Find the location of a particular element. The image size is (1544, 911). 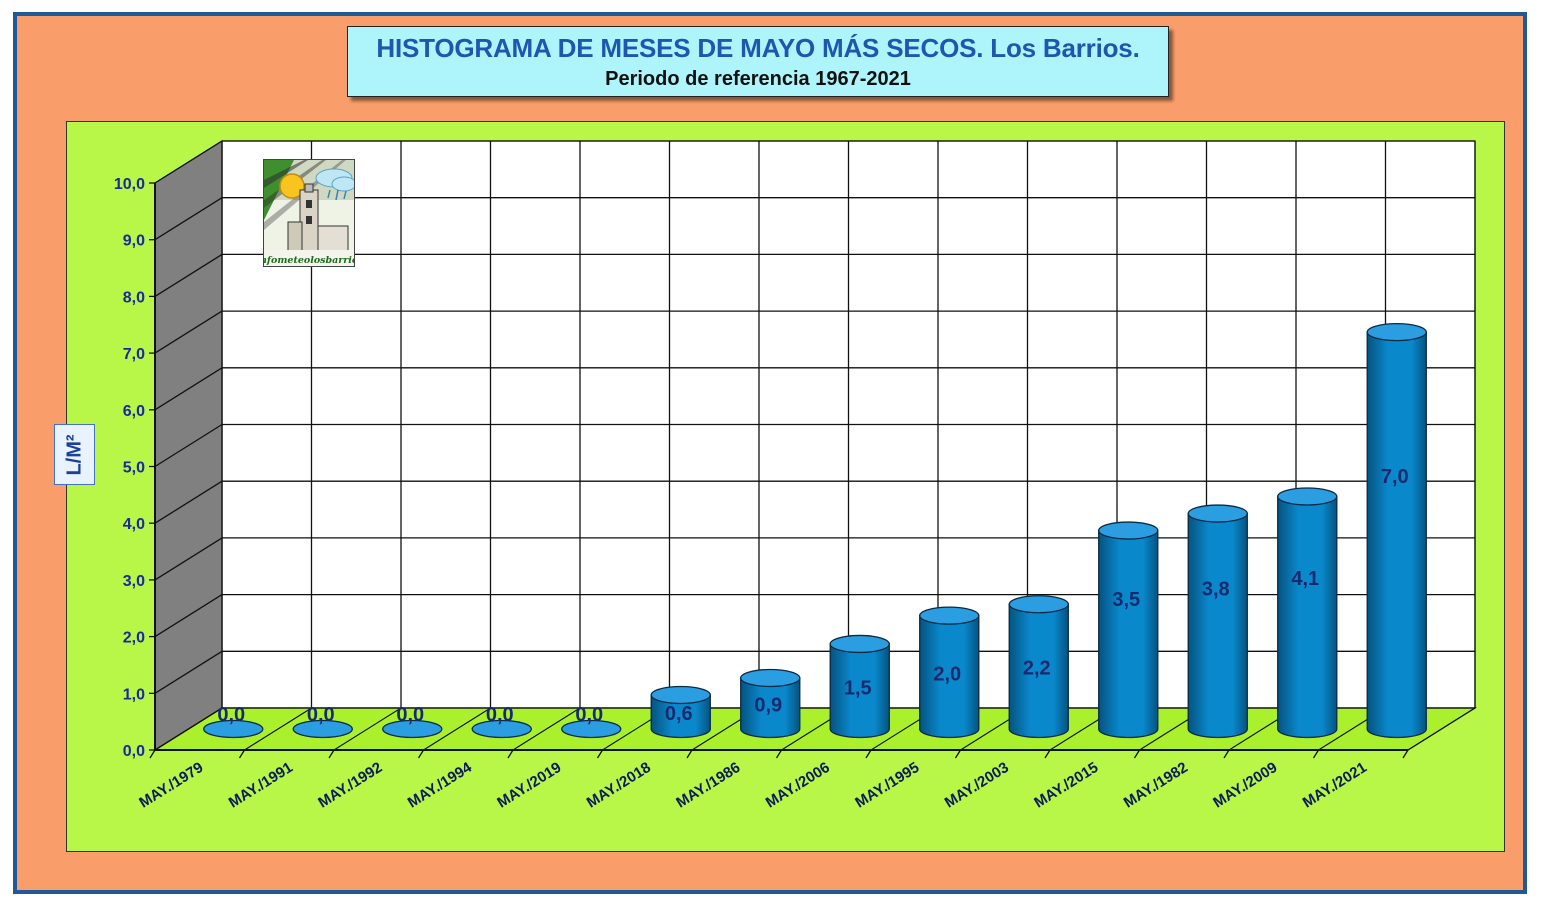

bar: 2,2 is located at coordinates (1038, 667).